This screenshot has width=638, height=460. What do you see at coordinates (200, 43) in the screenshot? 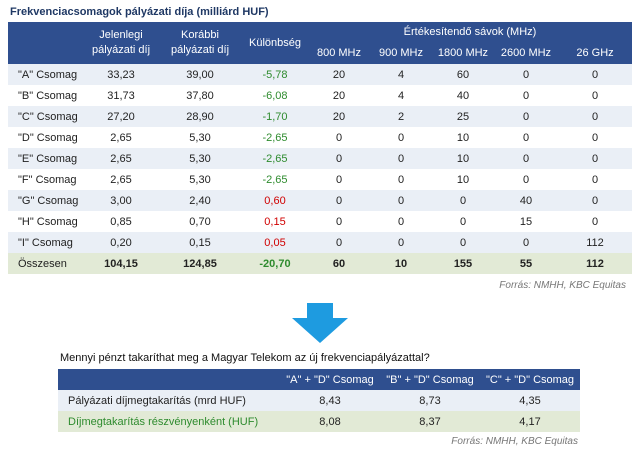
I see `header-previous-fee: Korábbi pályázati díj` at bounding box center [200, 43].